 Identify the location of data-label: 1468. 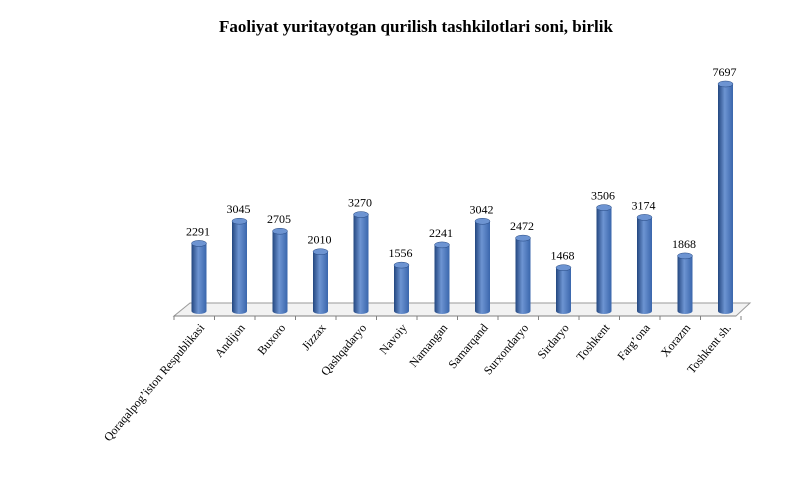
(563, 256).